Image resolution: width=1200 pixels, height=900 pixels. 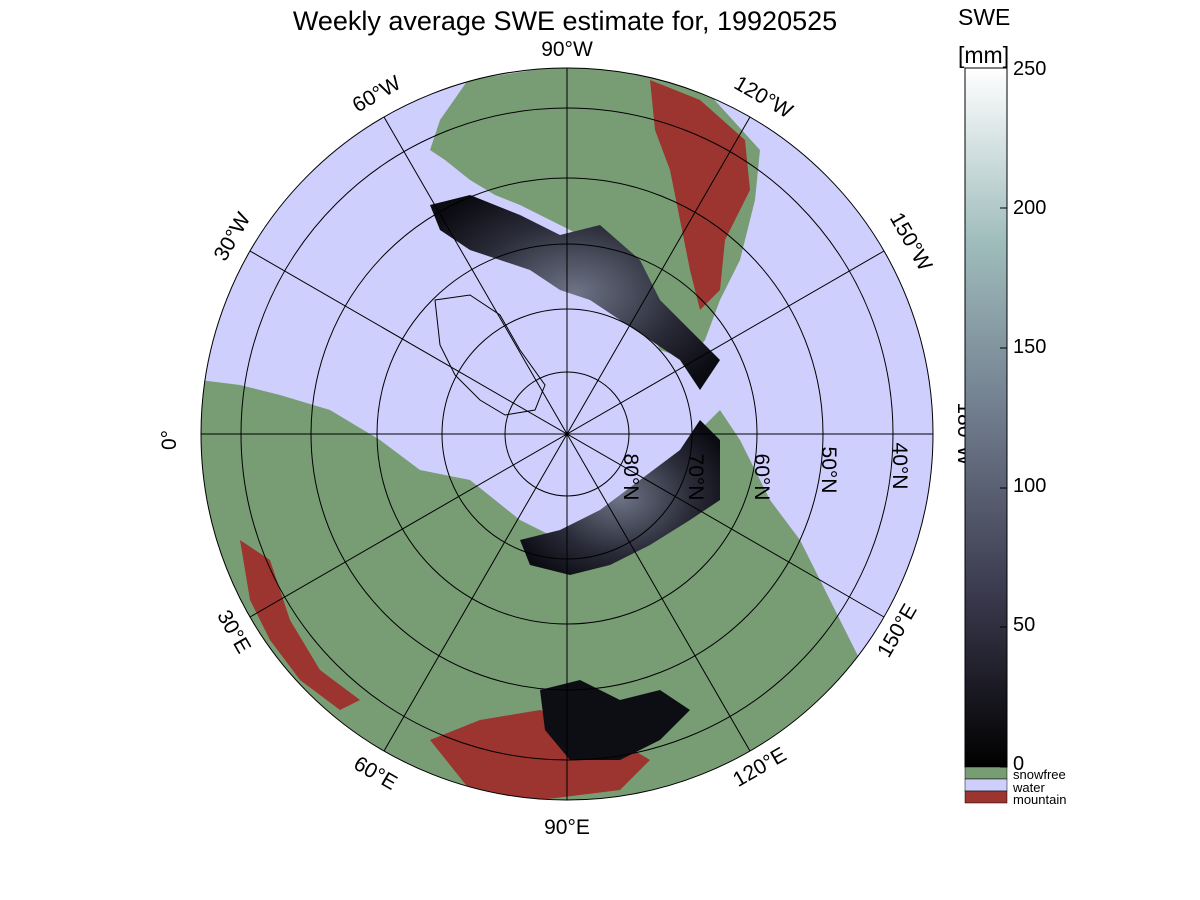 What do you see at coordinates (1019, 764) in the screenshot?
I see `colorbar-tick-label-0: 0` at bounding box center [1019, 764].